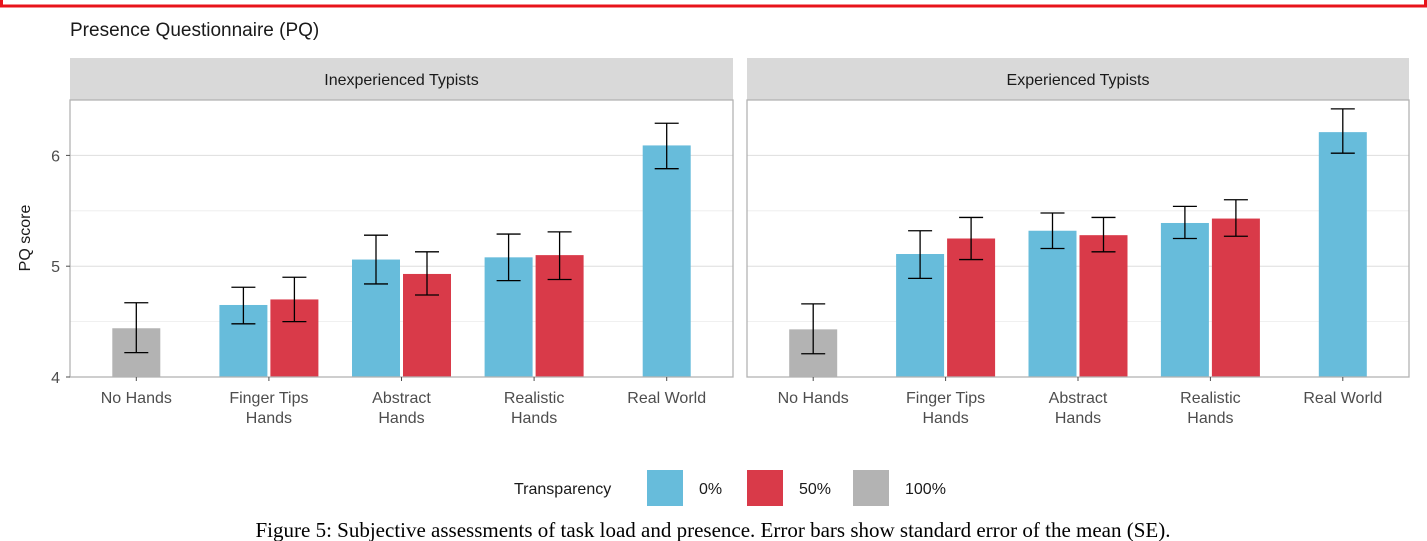 The image size is (1427, 541). What do you see at coordinates (925, 489) in the screenshot?
I see `legend-label: 100%` at bounding box center [925, 489].